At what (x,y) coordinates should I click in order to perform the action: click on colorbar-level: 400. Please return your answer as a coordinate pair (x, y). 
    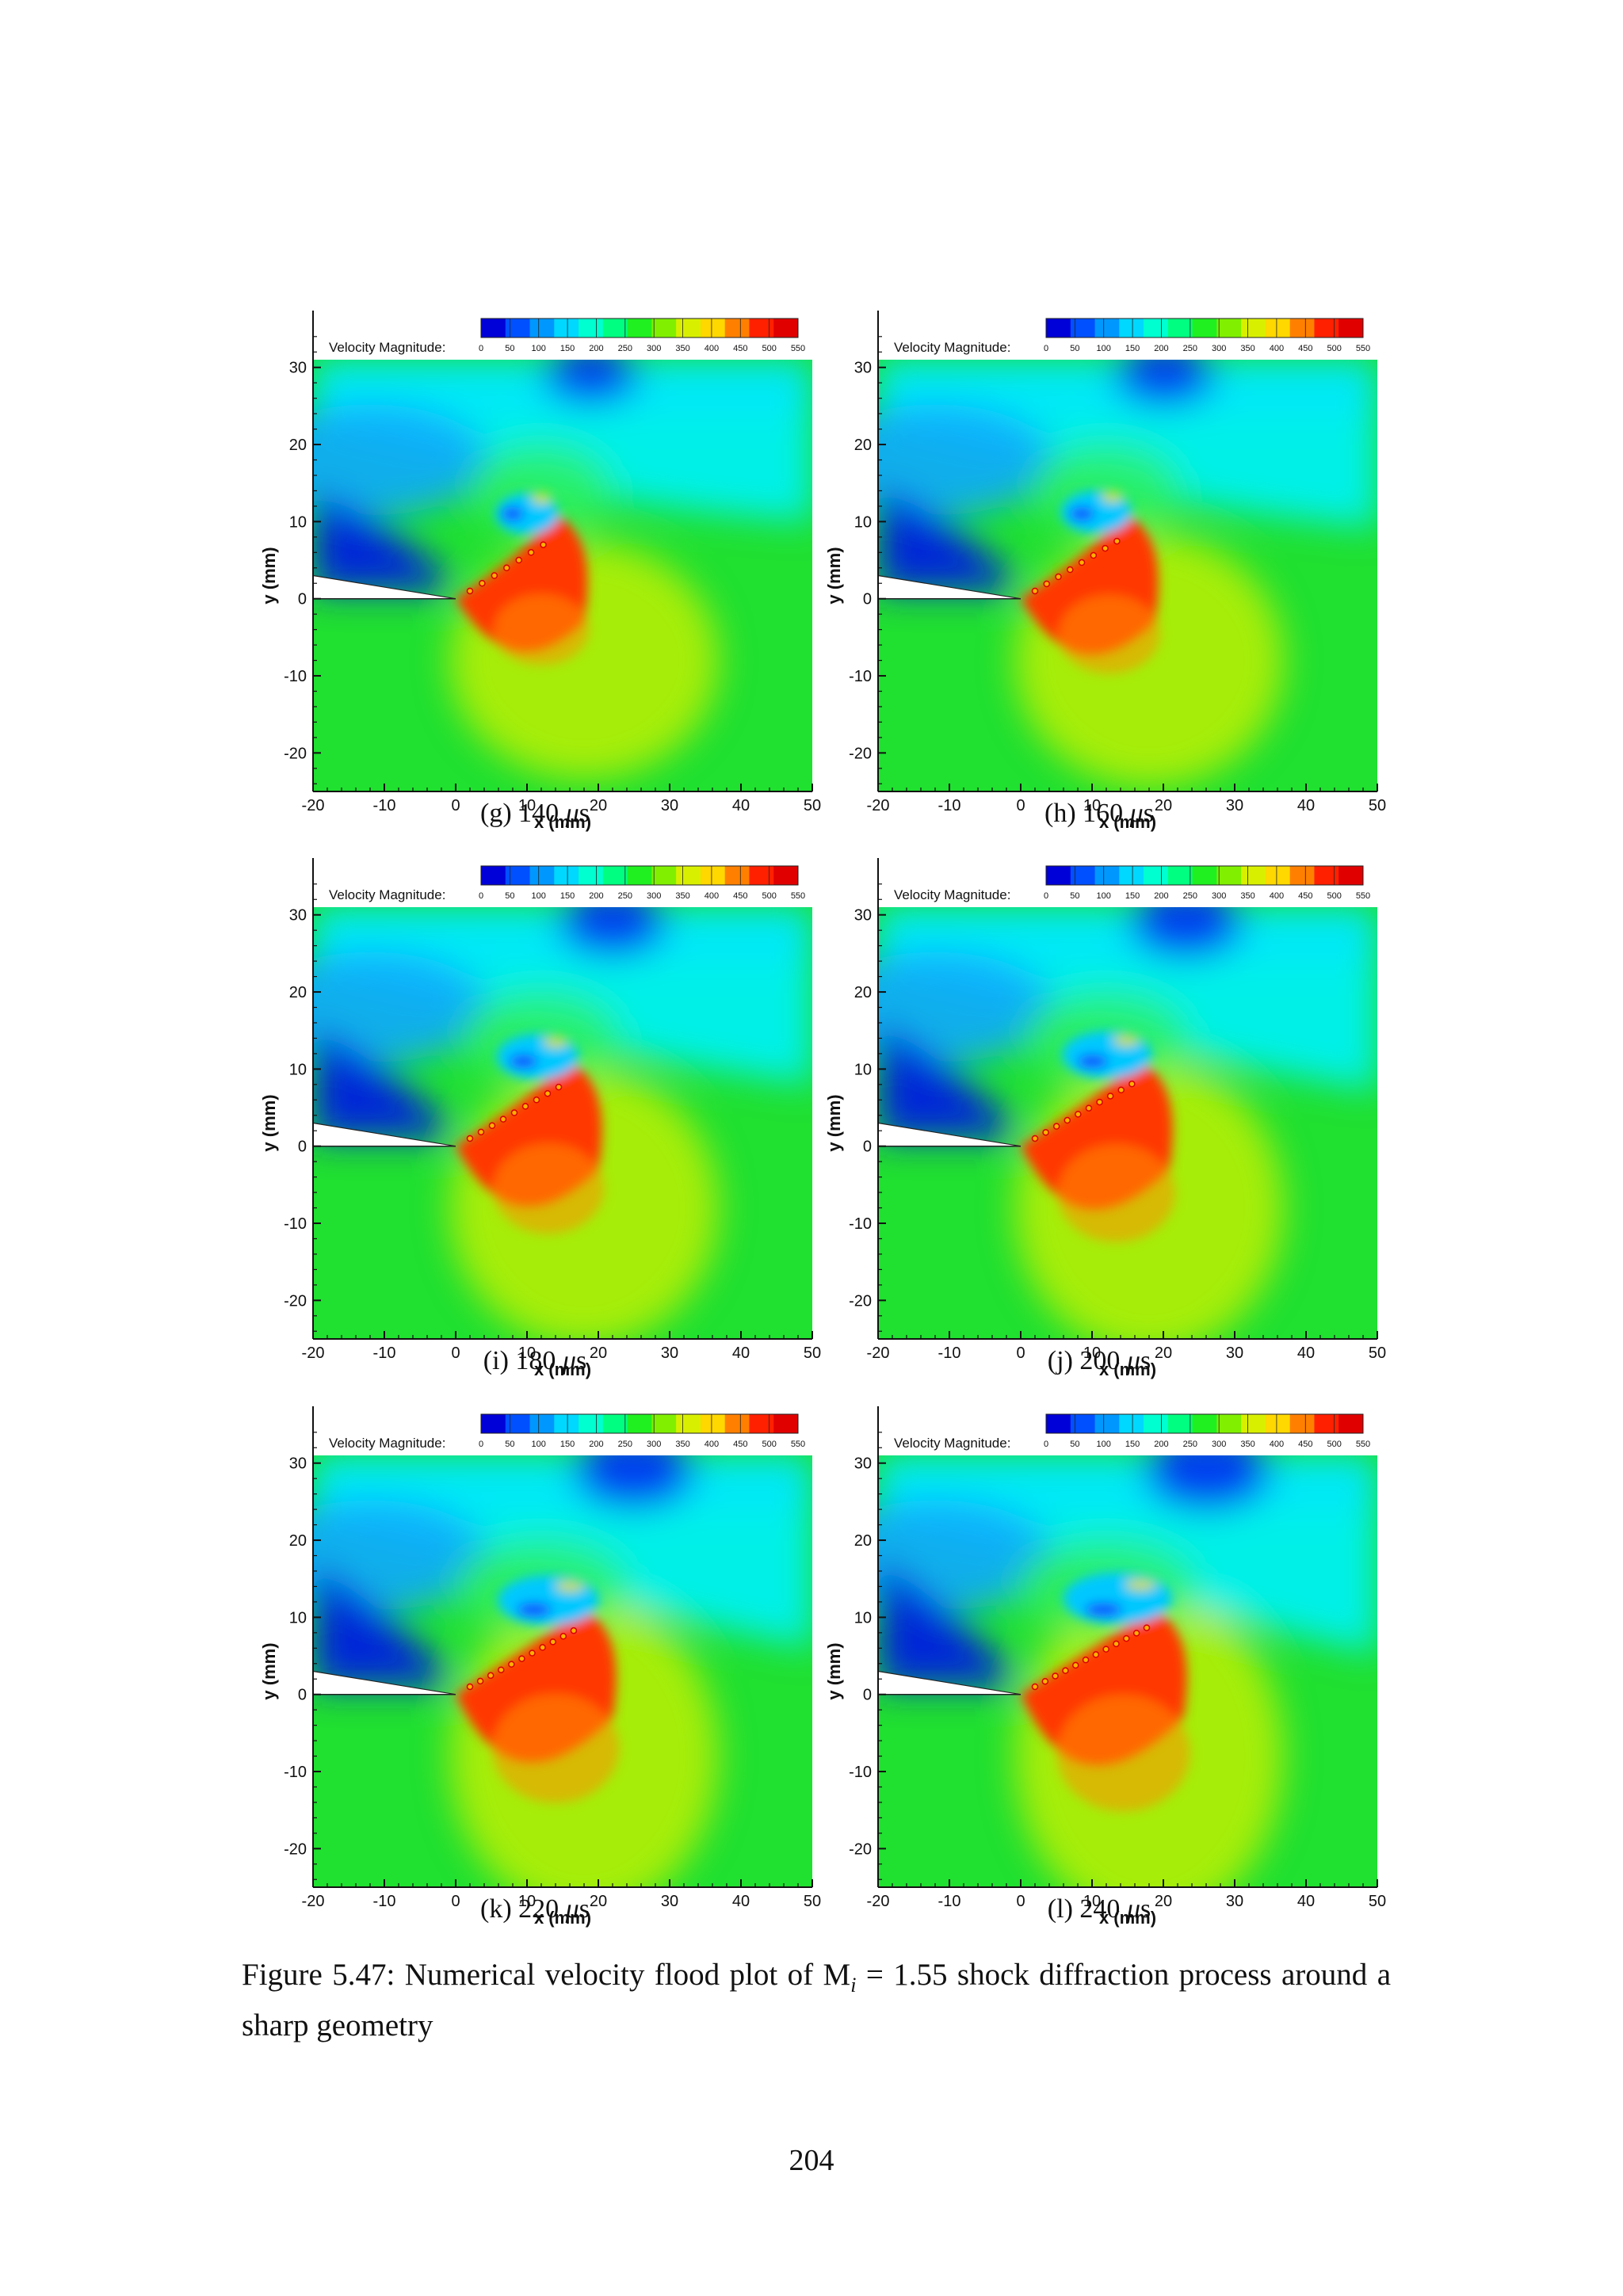
    Looking at the image, I should click on (712, 348).